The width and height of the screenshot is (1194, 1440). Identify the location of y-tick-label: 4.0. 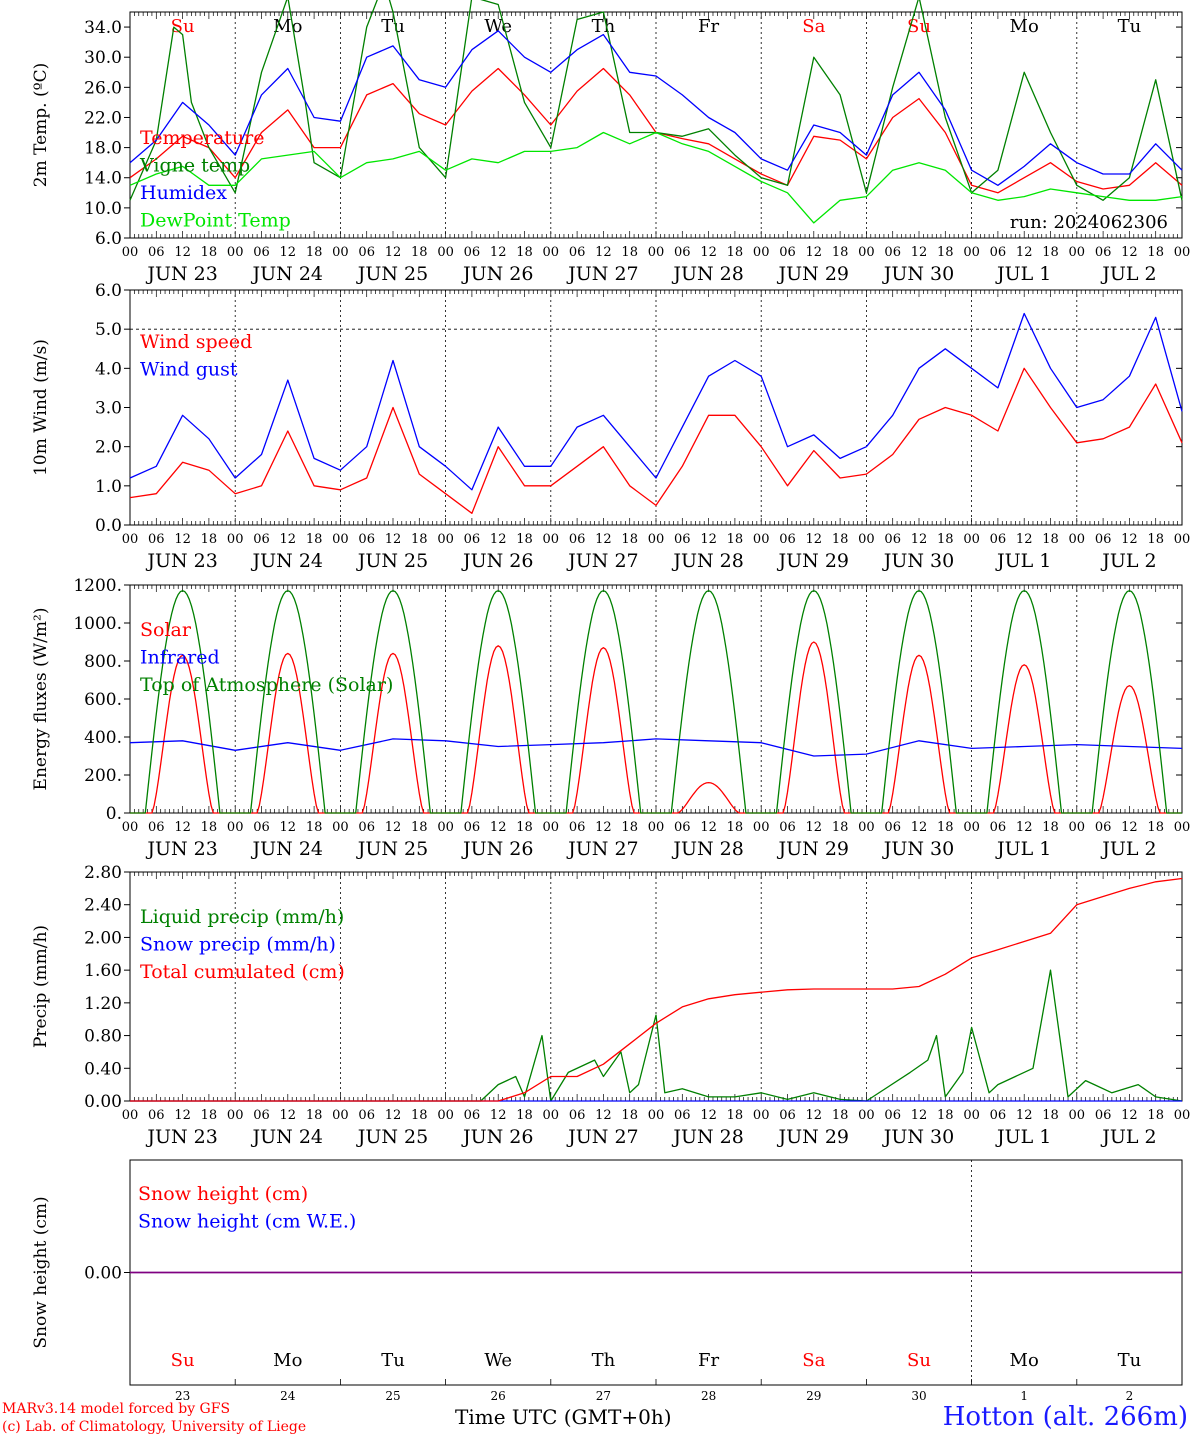
(108, 369).